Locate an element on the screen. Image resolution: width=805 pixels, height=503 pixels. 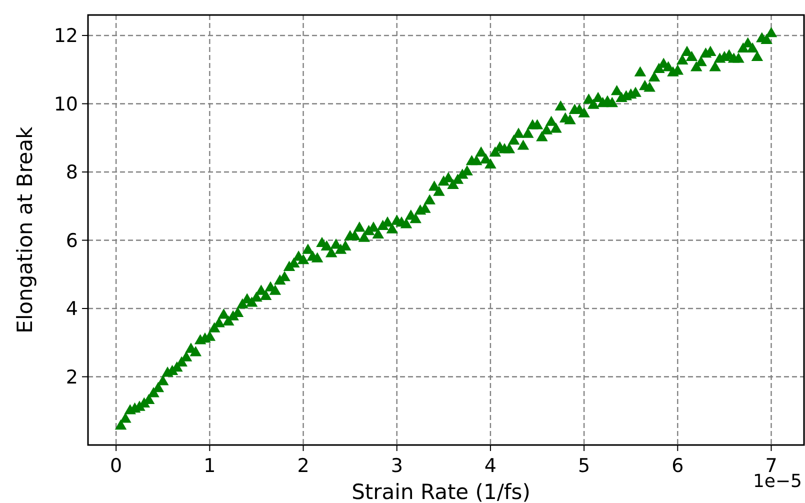
x-tick-label: 4 is located at coordinates (490, 466).